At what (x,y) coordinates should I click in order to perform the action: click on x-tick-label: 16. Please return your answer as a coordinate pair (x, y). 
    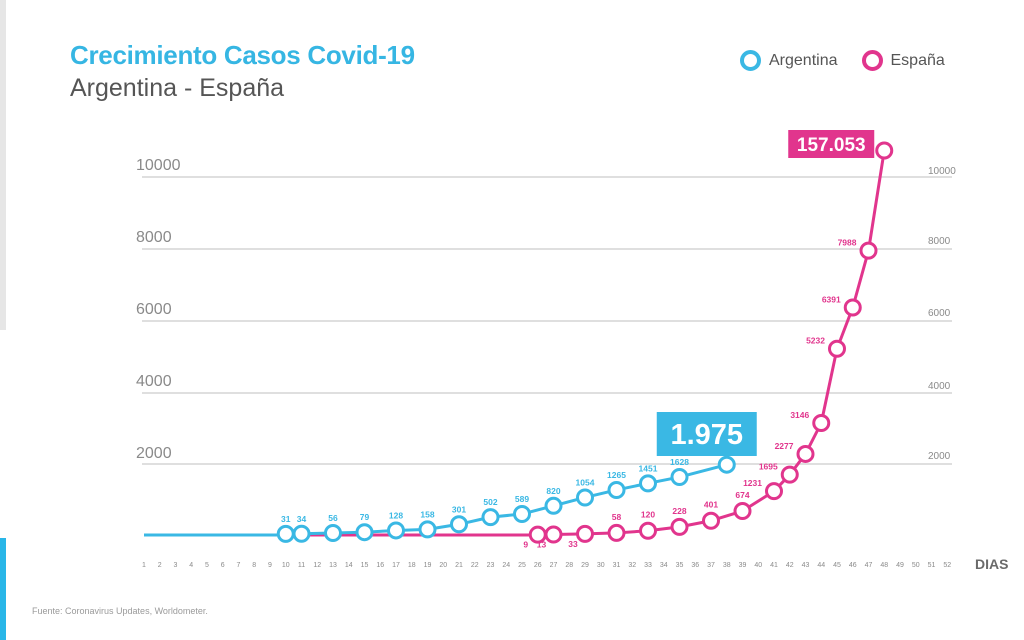
    Looking at the image, I should click on (380, 565).